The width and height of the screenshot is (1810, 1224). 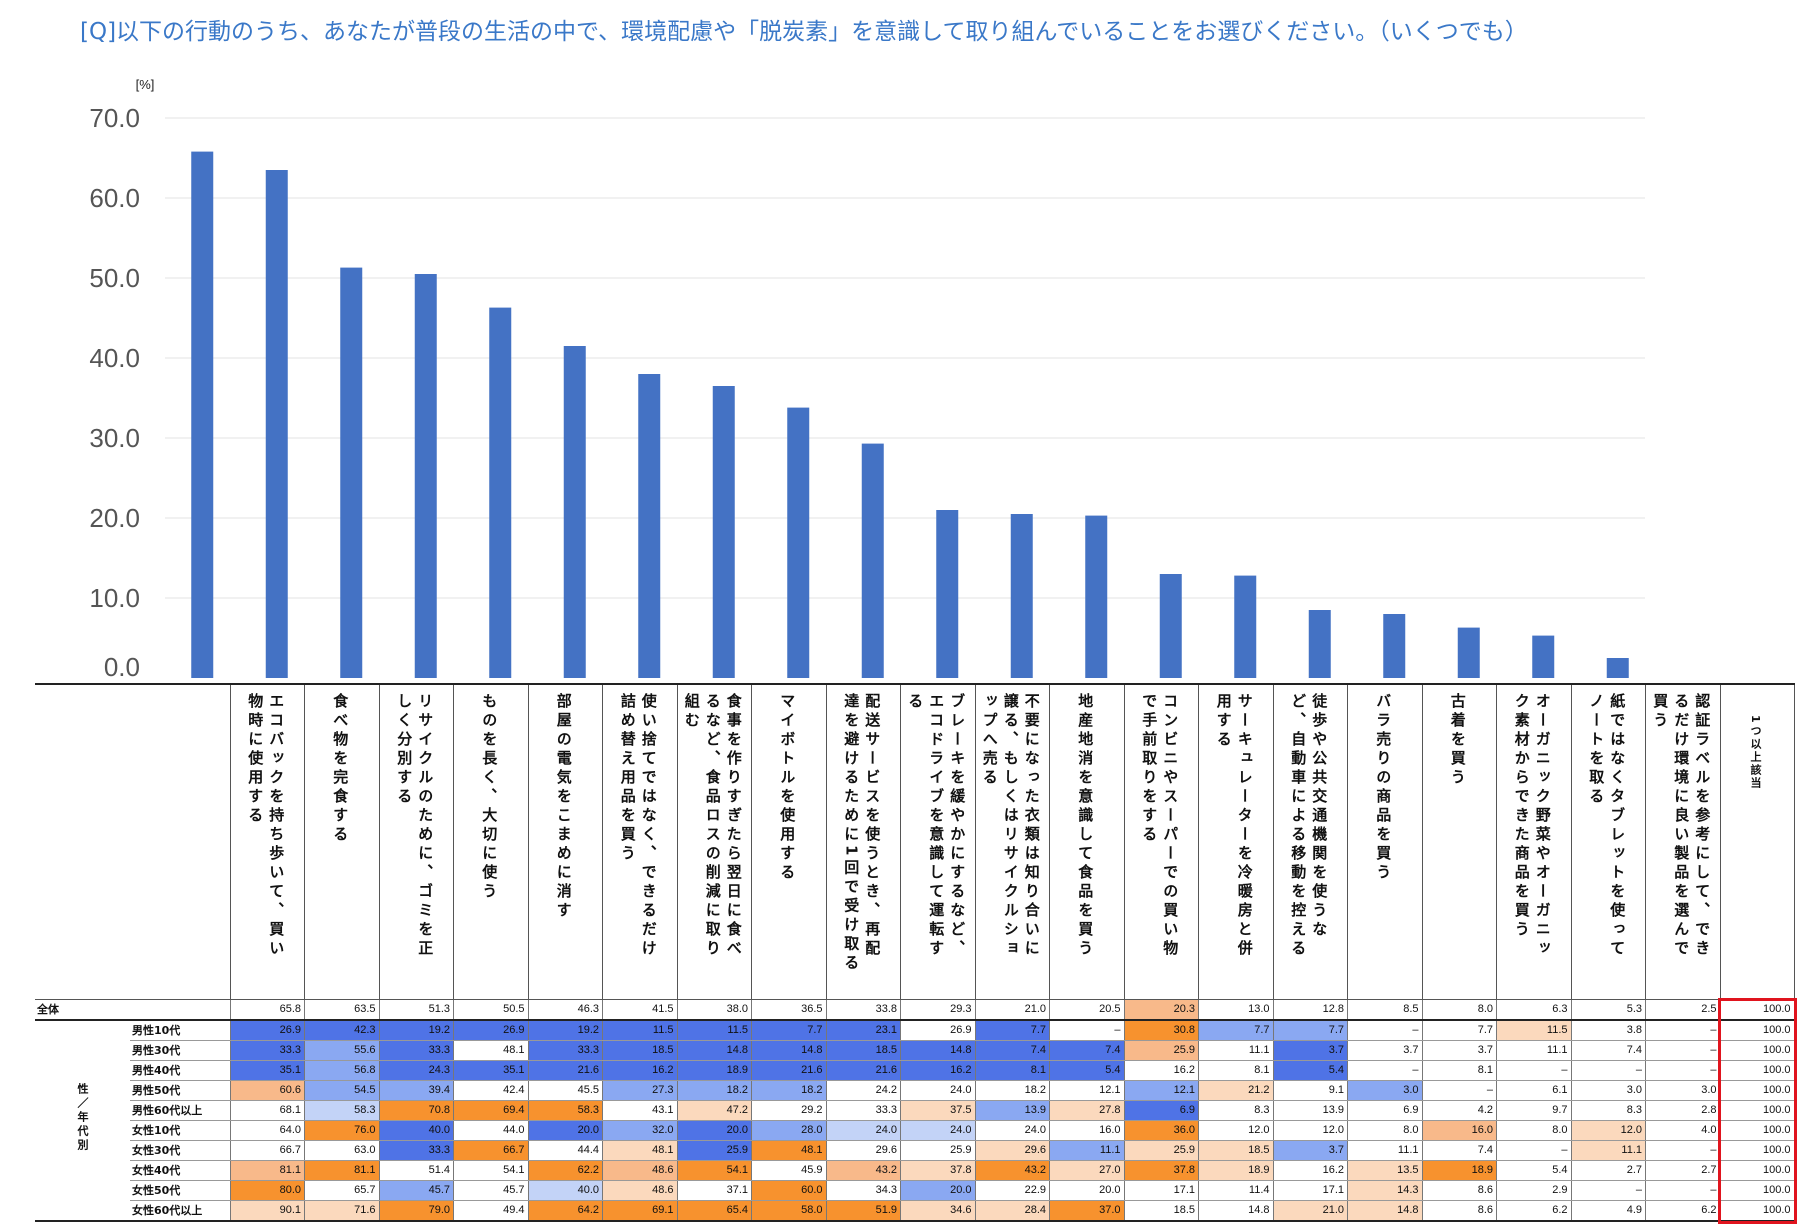 I want to click on table-cell: 30.8, so click(x=1161, y=1030).